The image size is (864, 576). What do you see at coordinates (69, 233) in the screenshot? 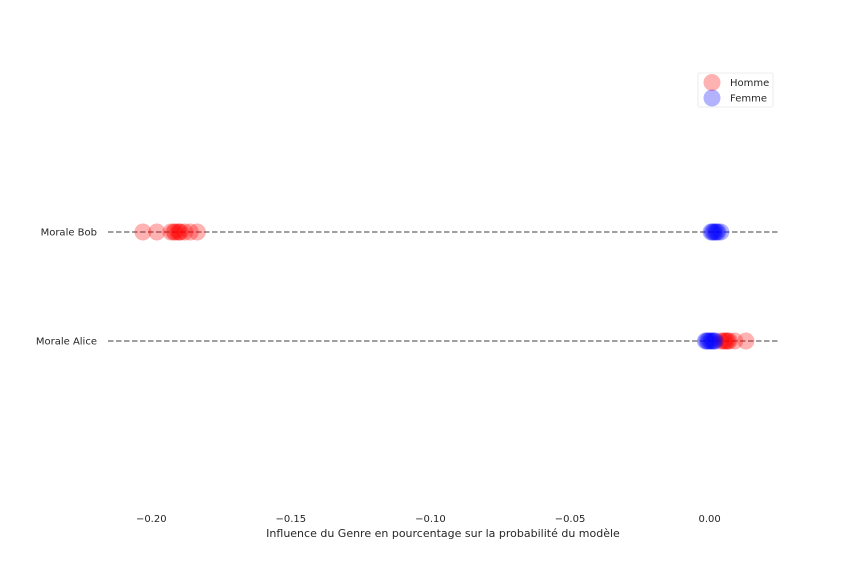
I see `y-tick-label-morale-bob: Morale Bob` at bounding box center [69, 233].